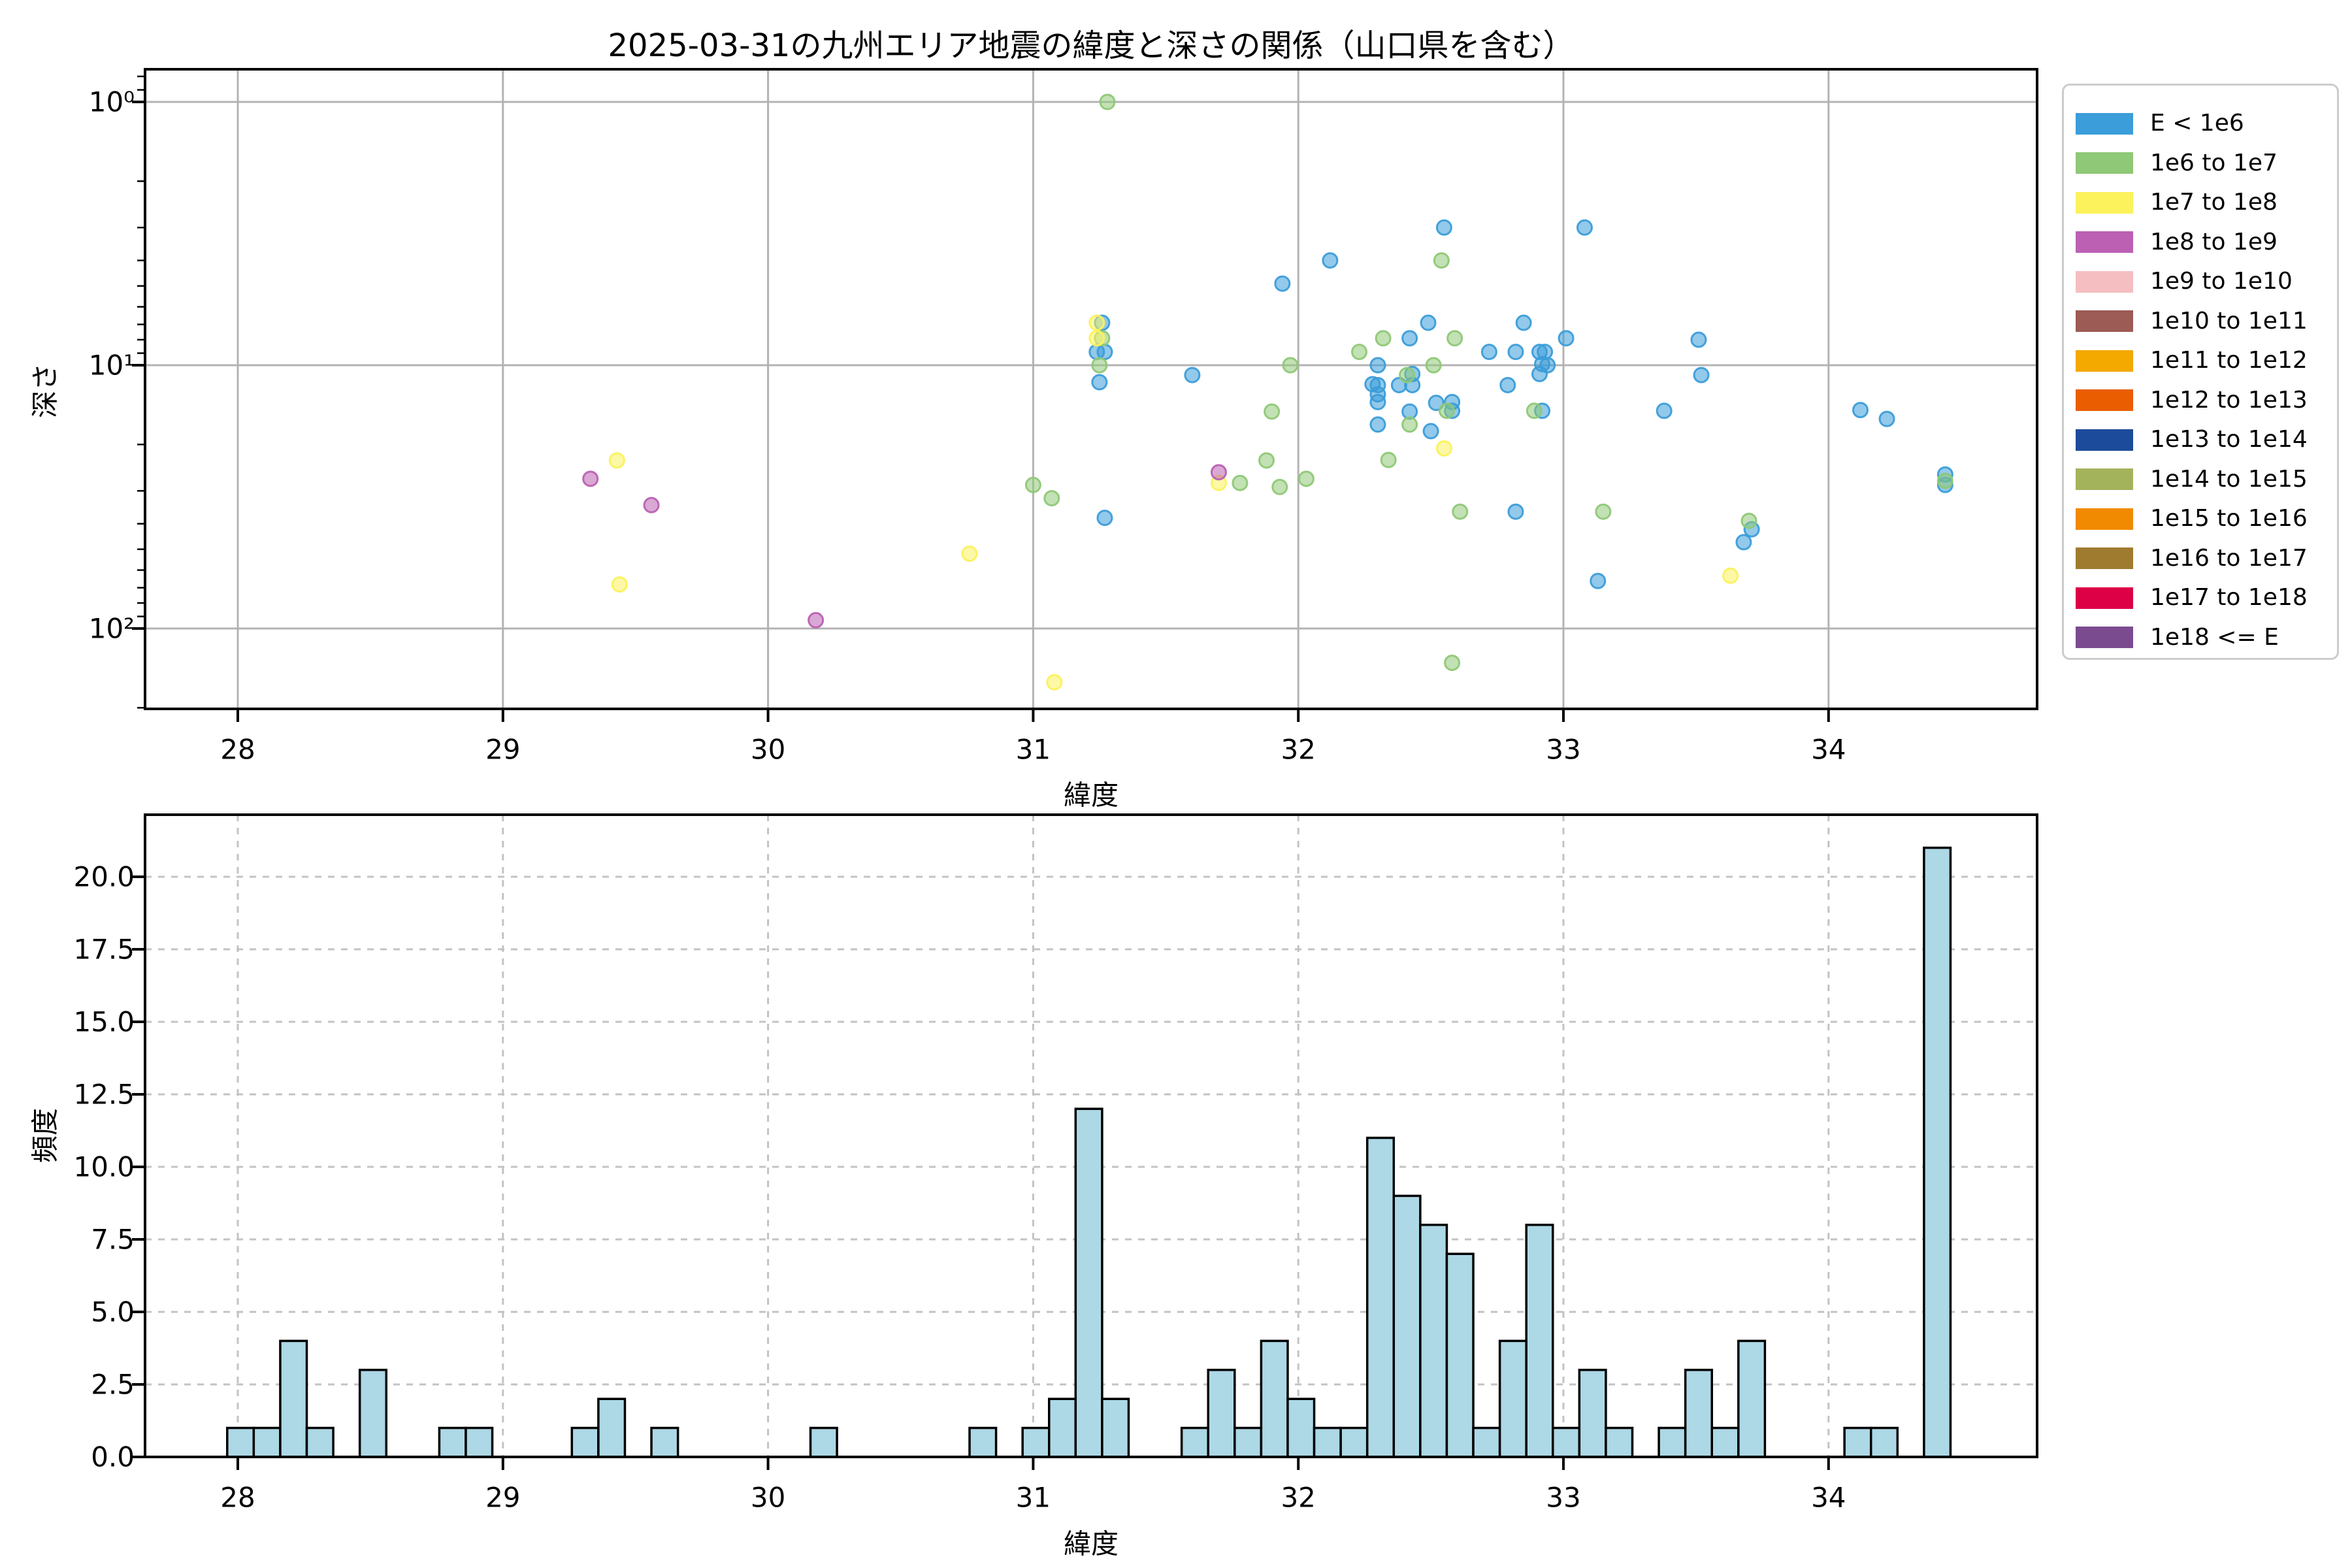 This screenshot has width=2352, height=1568. I want to click on histogram-yaxis-label: 頻度, so click(45, 1135).